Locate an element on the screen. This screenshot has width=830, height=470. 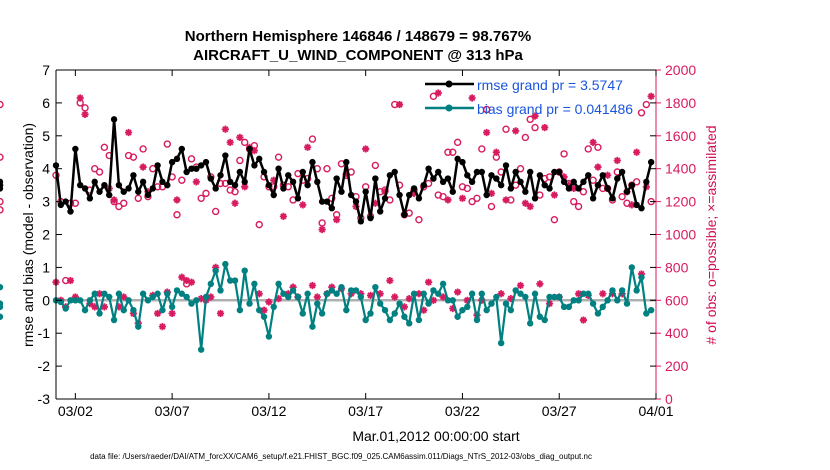
left-tick-label: 5 is located at coordinates (46, 136).